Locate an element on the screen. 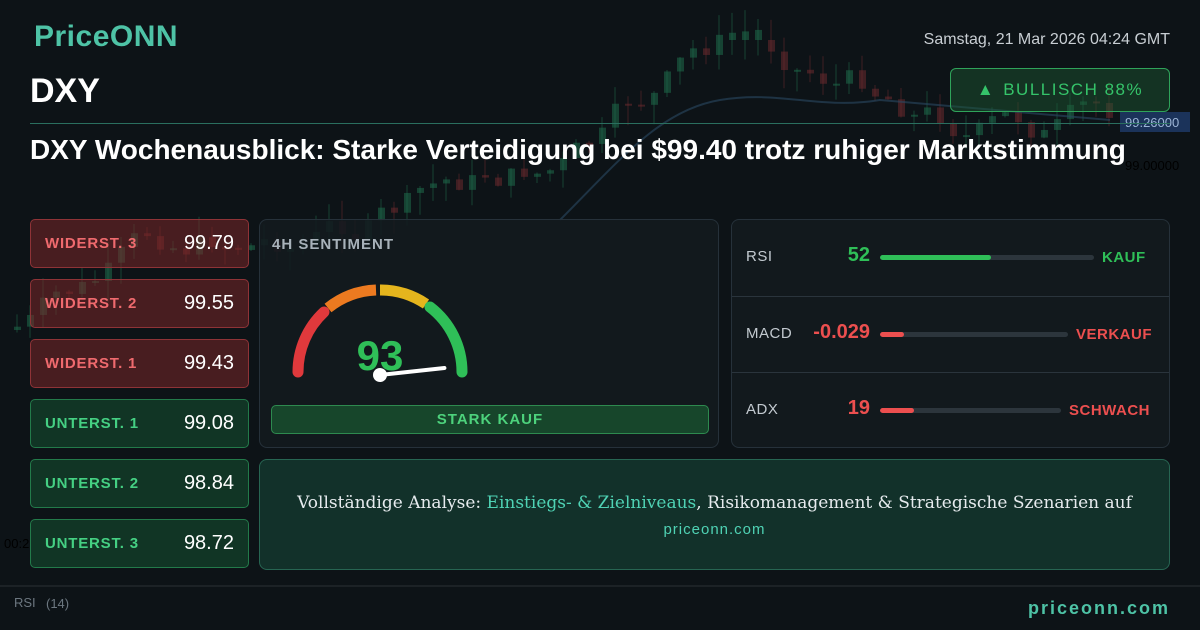 This screenshot has width=1200, height=630. sentiment-score: 93 is located at coordinates (380, 355).